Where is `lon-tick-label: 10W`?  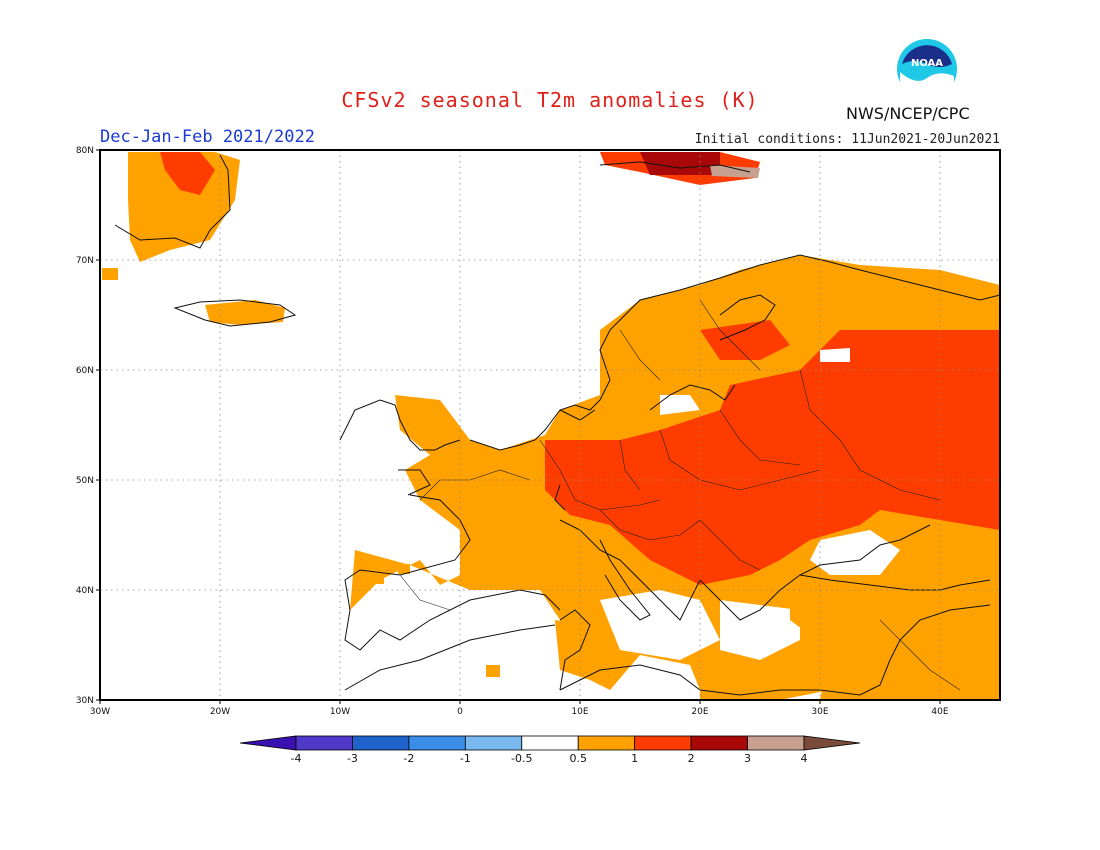 lon-tick-label: 10W is located at coordinates (340, 712).